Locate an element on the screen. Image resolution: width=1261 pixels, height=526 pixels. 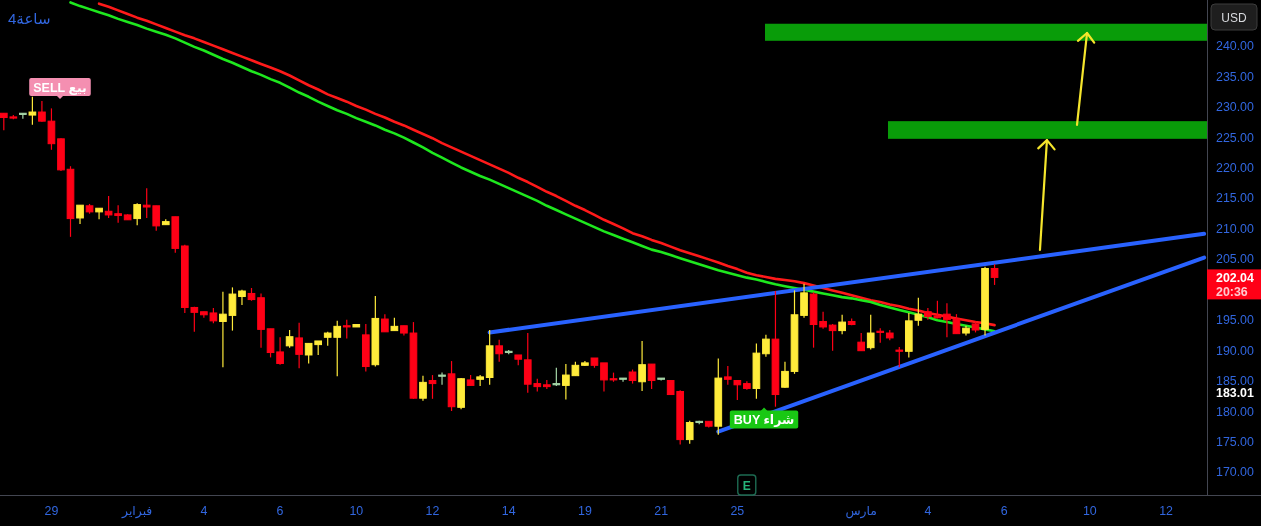
y-tick-label: 235.00 is located at coordinates (1235, 76).